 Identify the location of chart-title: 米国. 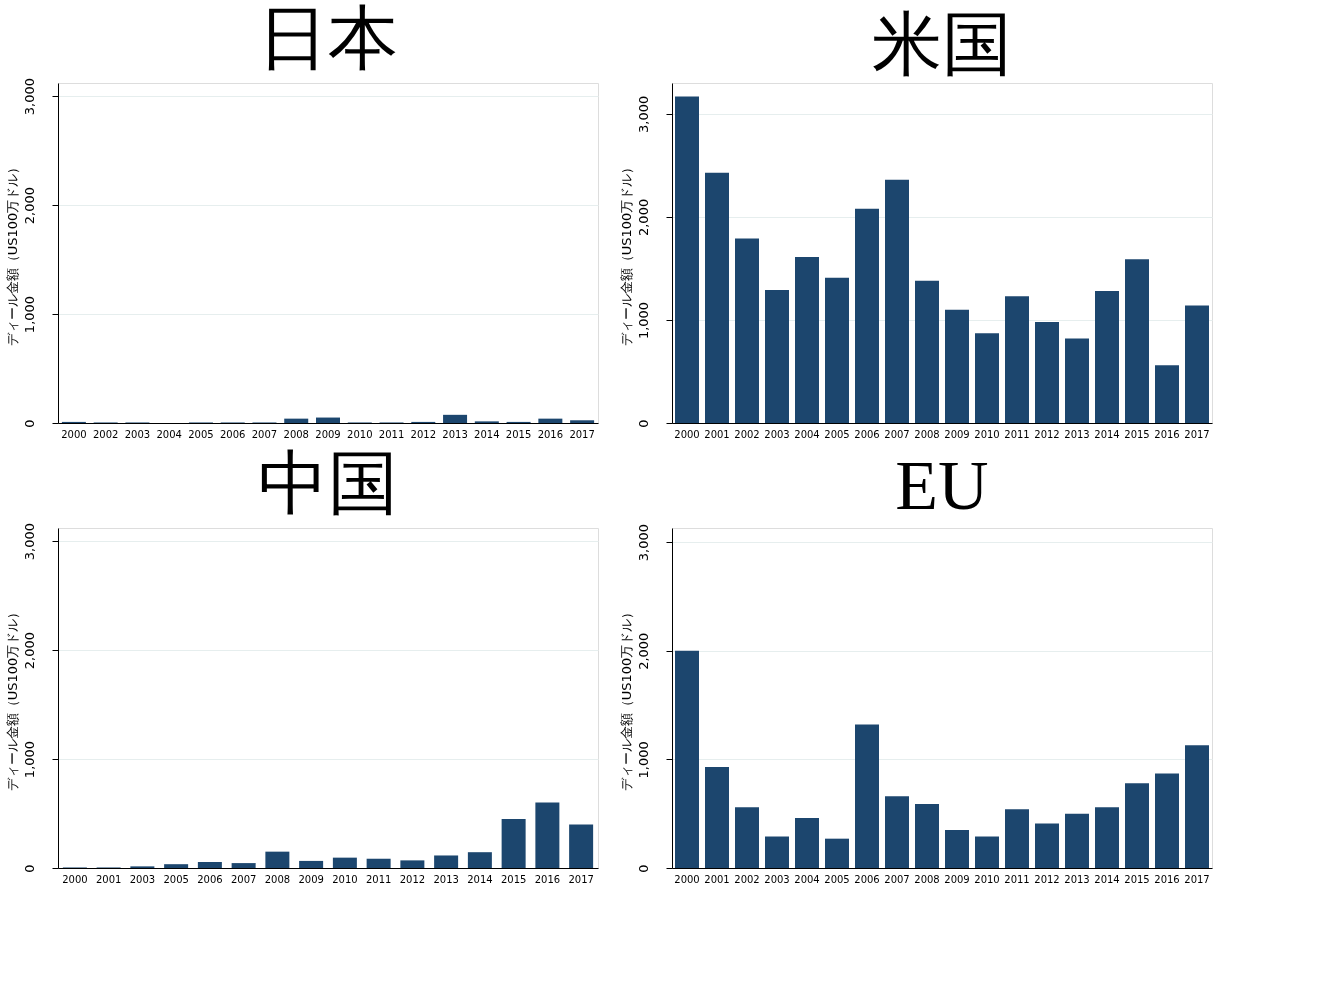
(942, 44).